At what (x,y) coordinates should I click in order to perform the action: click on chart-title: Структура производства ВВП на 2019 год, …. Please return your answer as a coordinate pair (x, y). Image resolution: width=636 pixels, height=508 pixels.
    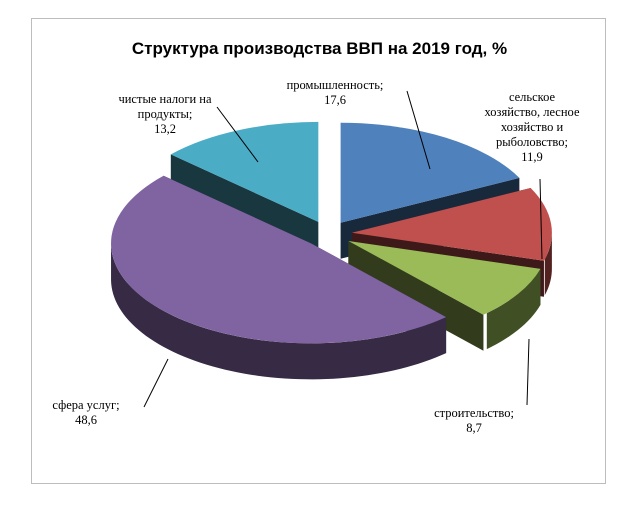
    Looking at the image, I should click on (319, 48).